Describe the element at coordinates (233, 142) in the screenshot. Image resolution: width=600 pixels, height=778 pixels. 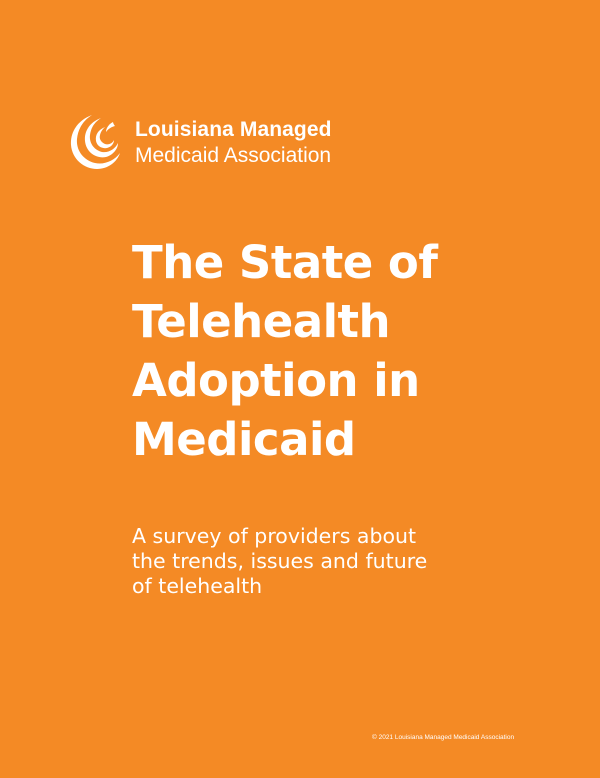
I see `logo-wordmark: Louisiana Managed Medicaid Association` at that location.